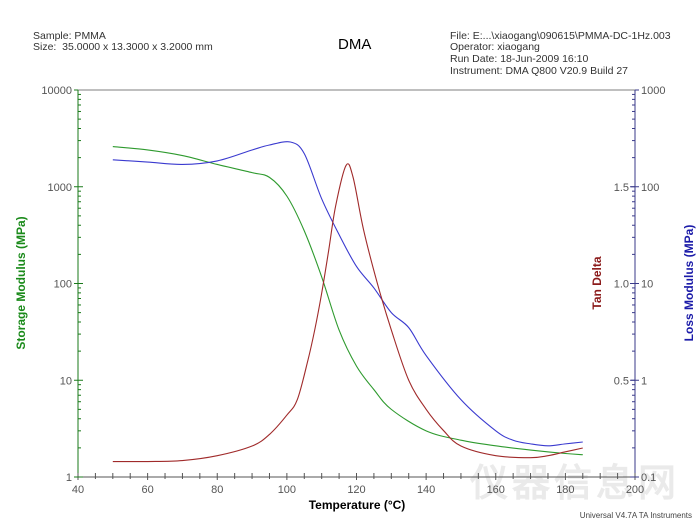 The image size is (700, 525). What do you see at coordinates (56, 91) in the screenshot?
I see `y-left-tick-label: 10000` at bounding box center [56, 91].